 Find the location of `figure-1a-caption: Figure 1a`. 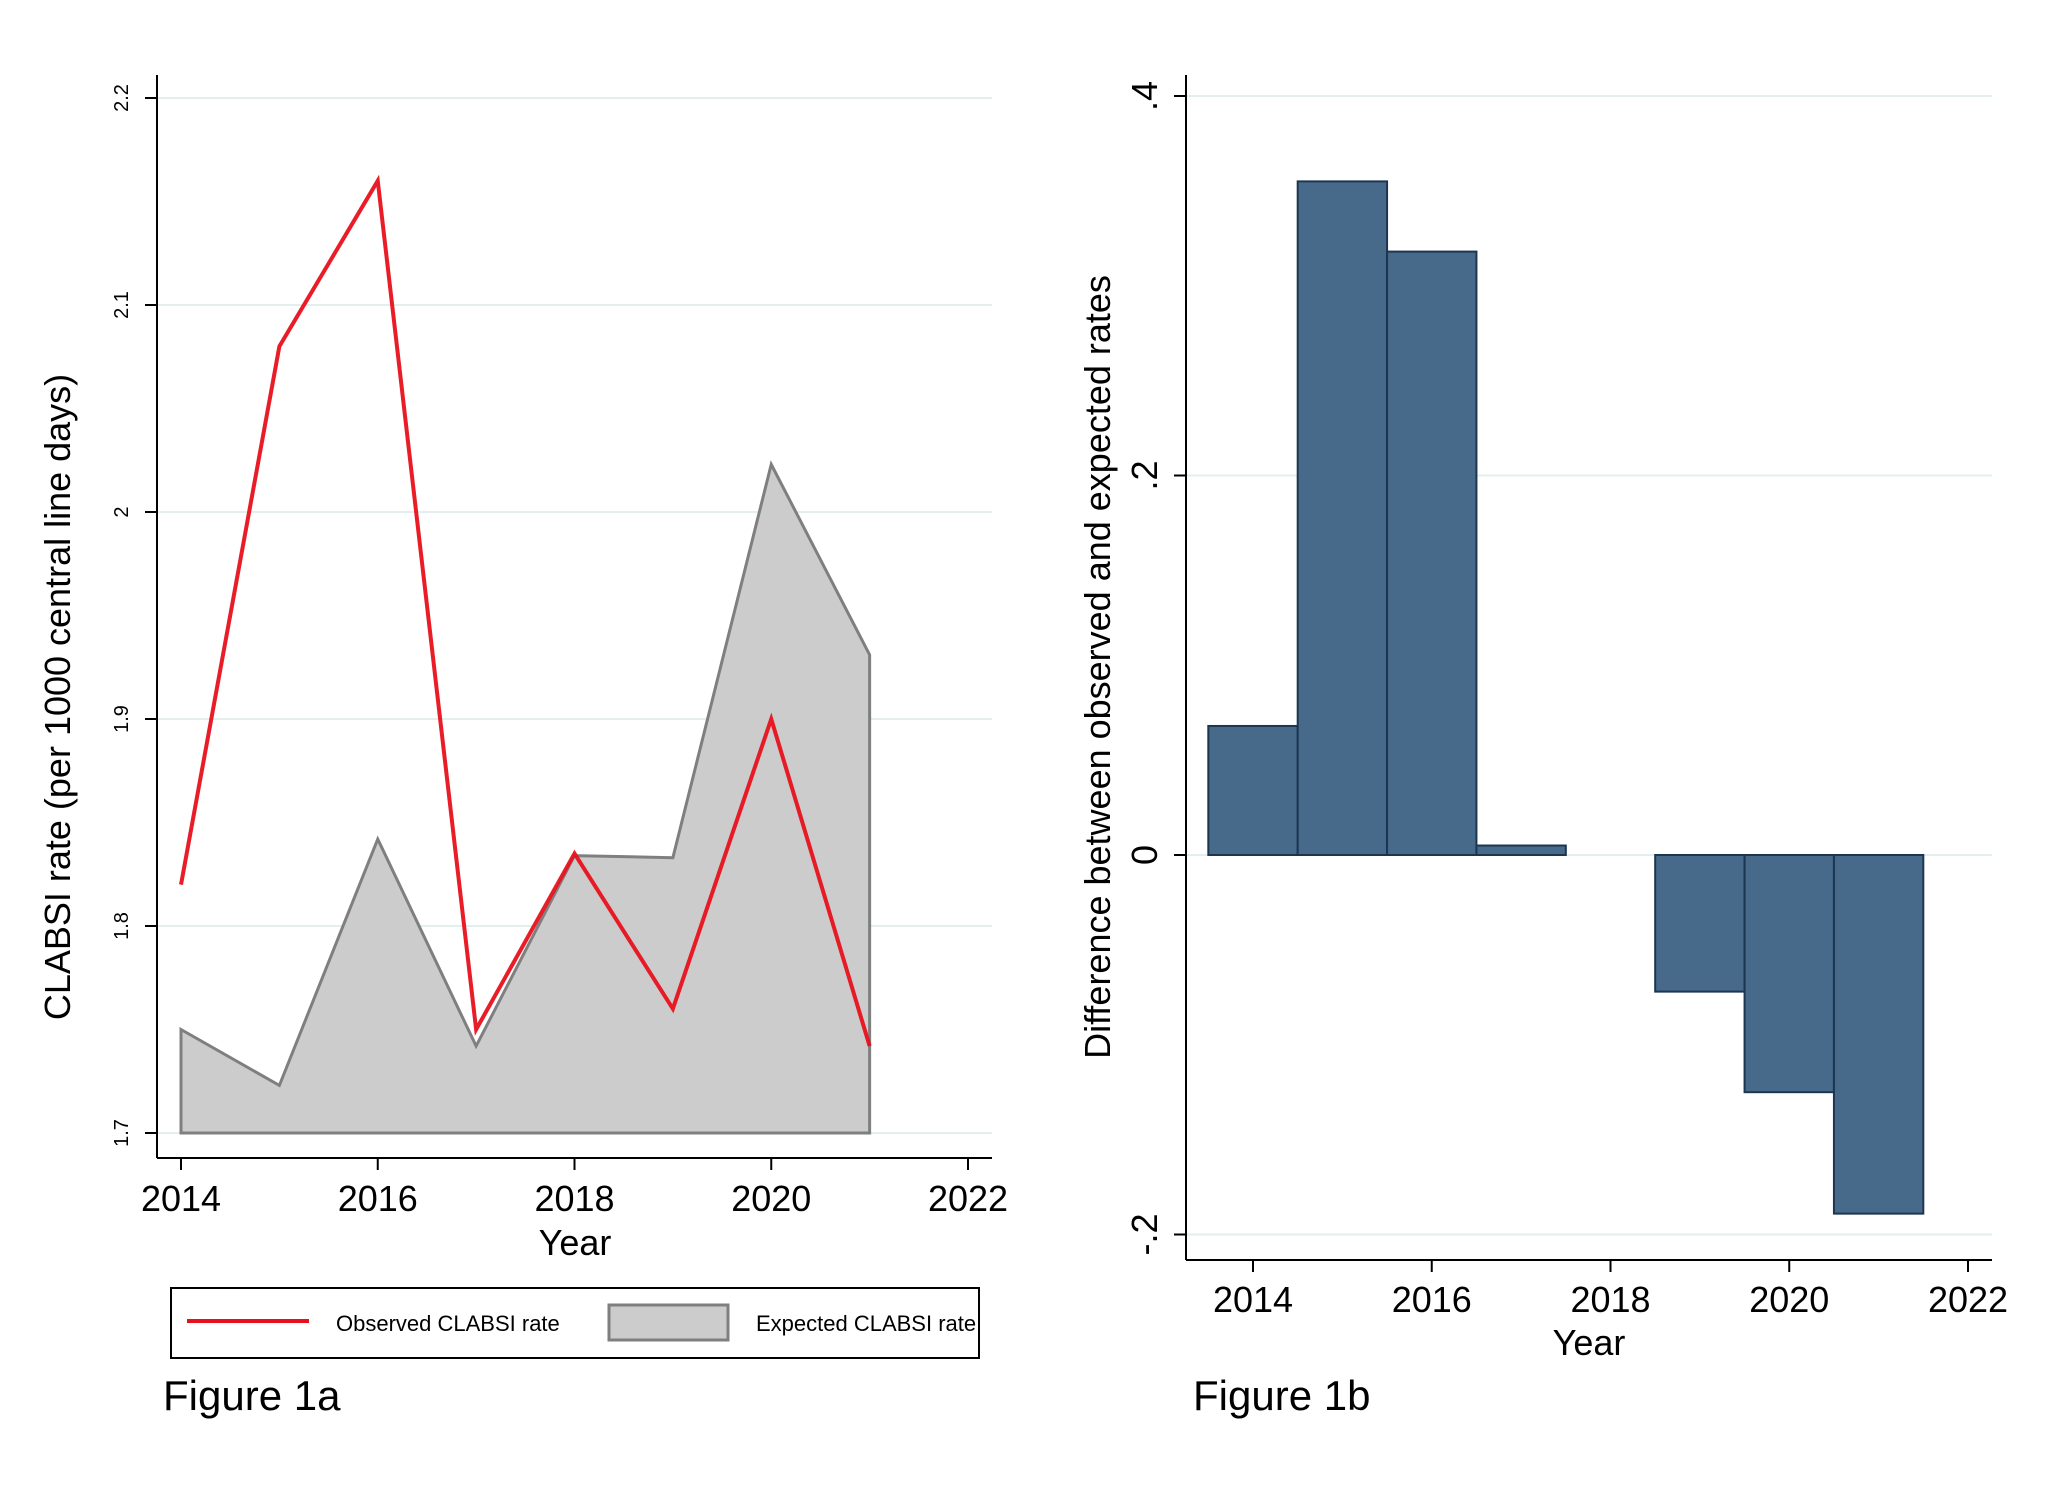

figure-1a-caption: Figure 1a is located at coordinates (252, 1395).